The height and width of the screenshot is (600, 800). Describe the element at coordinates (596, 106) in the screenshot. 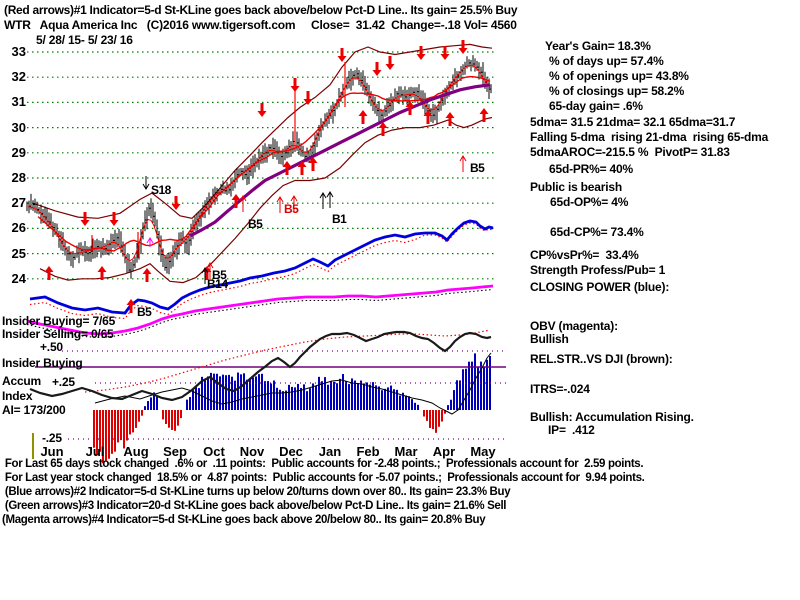

I see `panel-stat: 65-day gain= .6%` at that location.